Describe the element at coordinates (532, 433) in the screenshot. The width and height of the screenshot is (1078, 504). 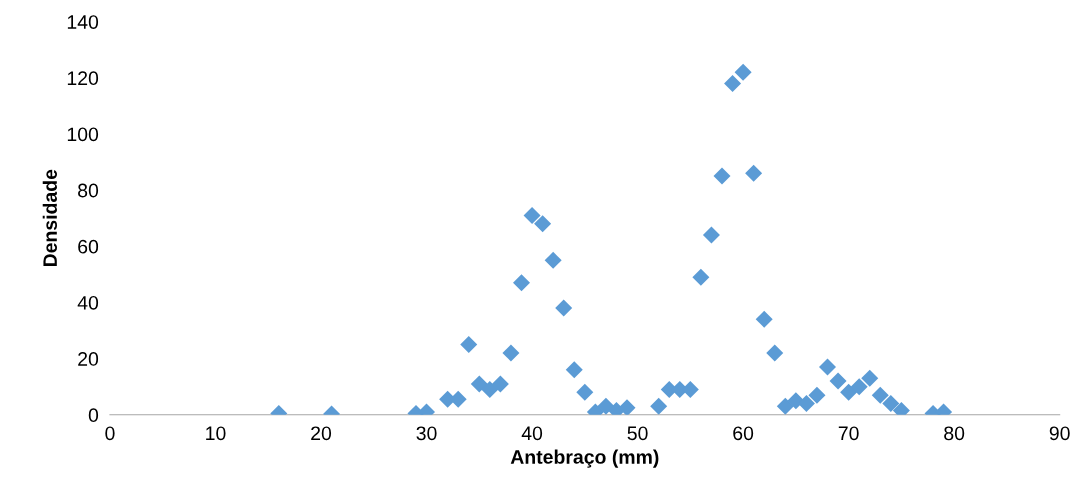
I see `x-tick-label: 40` at that location.